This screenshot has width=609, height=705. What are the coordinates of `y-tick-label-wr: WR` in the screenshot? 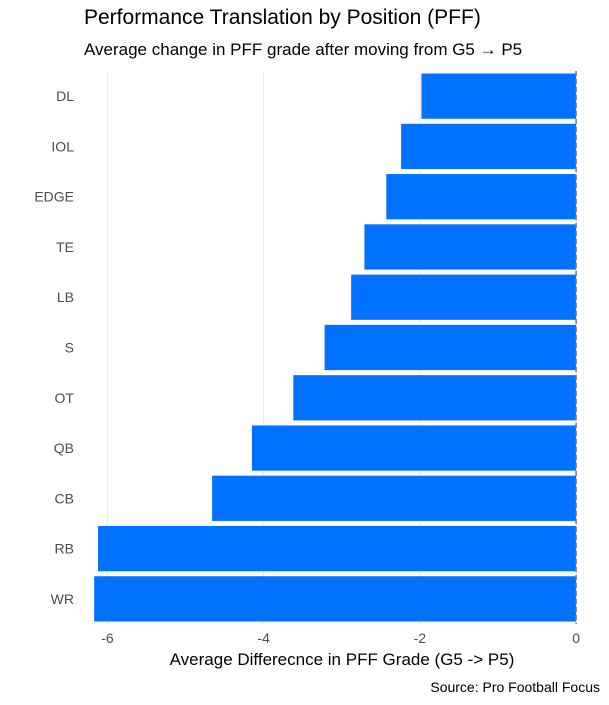 It's located at (62, 599).